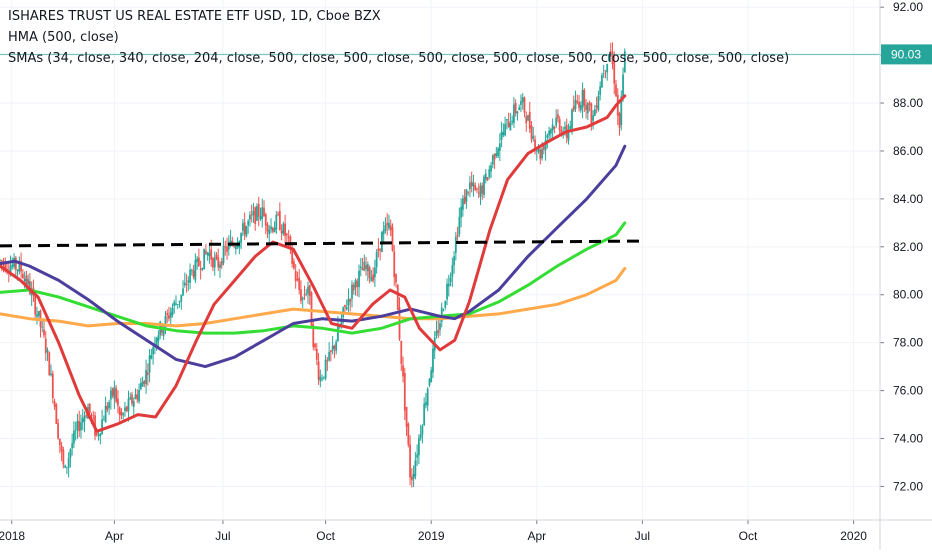 Image resolution: width=932 pixels, height=555 pixels. Describe the element at coordinates (63, 37) in the screenshot. I see `hma-legend: HMA (500, close)` at that location.